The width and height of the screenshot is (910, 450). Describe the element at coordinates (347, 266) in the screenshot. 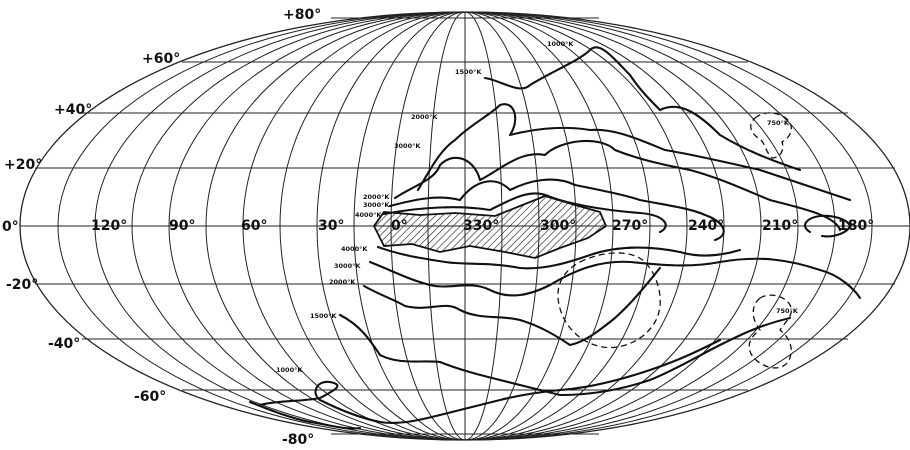

I see `contour-label-3000k-lower: 3000°K` at that location.